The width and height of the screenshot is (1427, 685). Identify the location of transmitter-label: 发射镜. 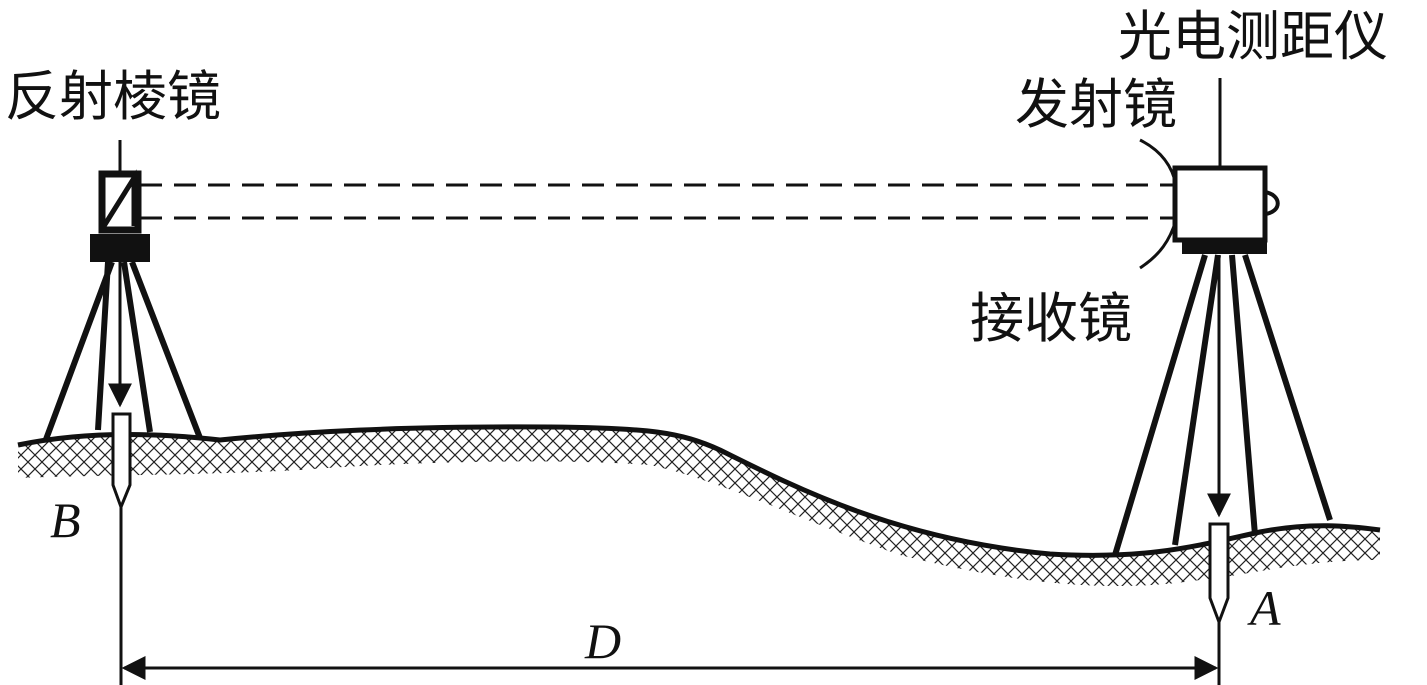
(1096, 104).